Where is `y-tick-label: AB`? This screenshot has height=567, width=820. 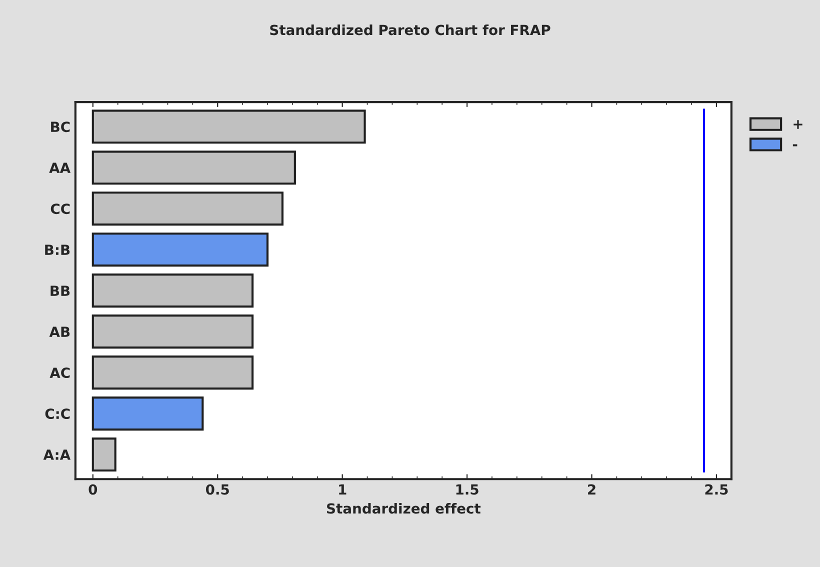 y-tick-label: AB is located at coordinates (59, 331).